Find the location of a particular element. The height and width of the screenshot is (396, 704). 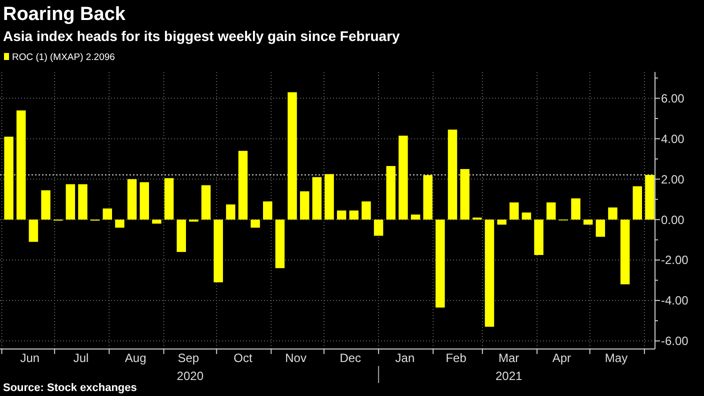

legend-label: ROC (1) (MXAP) 2.2096 is located at coordinates (63, 57).